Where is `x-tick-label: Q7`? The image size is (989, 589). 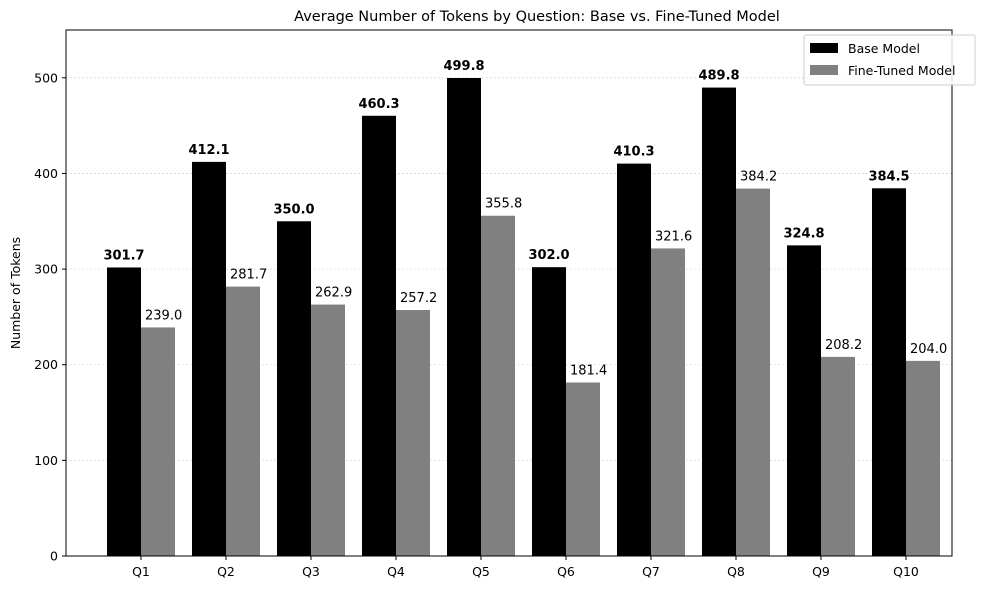 x-tick-label: Q7 is located at coordinates (651, 571).